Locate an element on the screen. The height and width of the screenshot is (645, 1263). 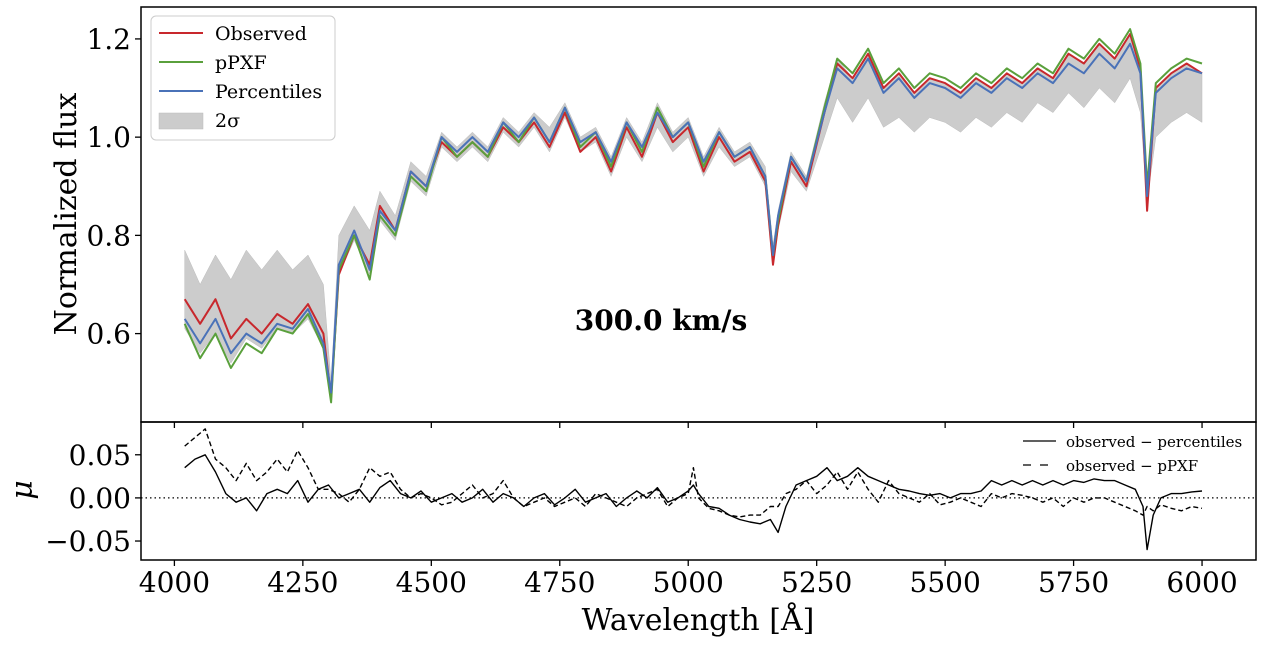
legend-observed-label: Observed is located at coordinates (261, 34).